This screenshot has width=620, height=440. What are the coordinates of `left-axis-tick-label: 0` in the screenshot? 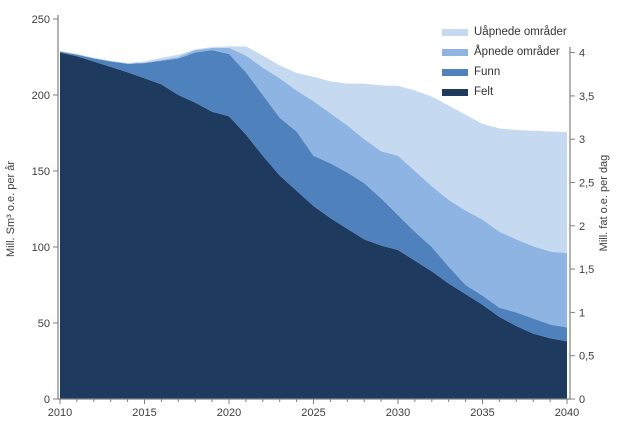 It's located at (47, 400).